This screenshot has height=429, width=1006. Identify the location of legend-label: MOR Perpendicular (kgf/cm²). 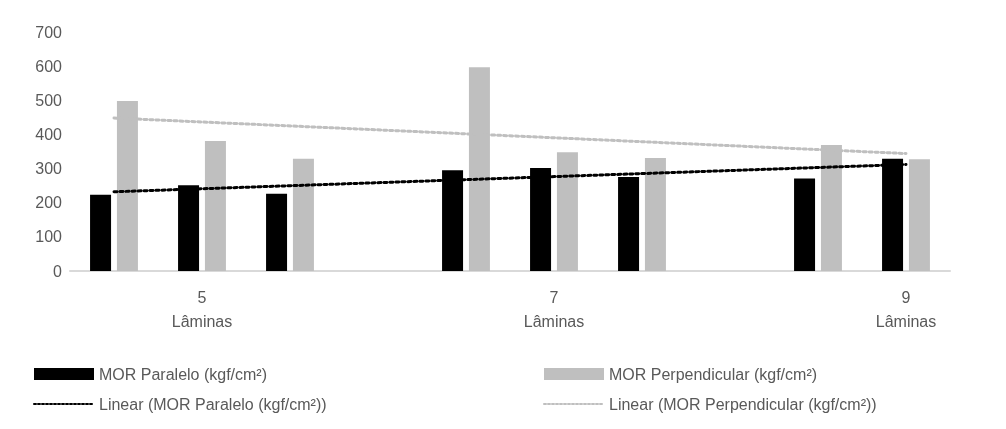
(713, 374).